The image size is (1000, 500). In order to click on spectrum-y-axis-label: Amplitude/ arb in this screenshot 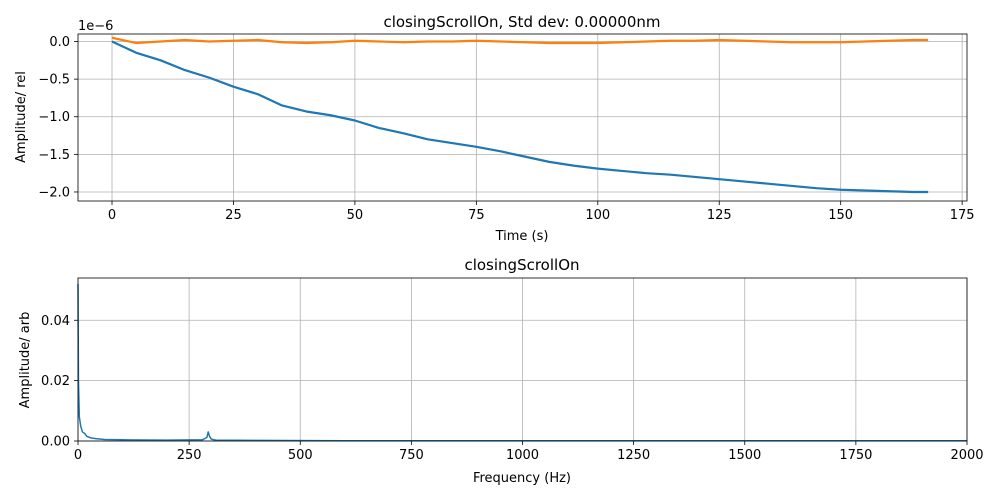, I will do `click(25, 360)`.